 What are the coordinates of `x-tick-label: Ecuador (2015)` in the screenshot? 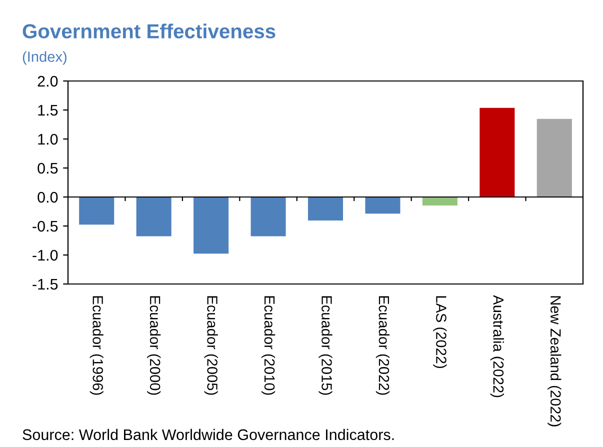 It's located at (325, 345).